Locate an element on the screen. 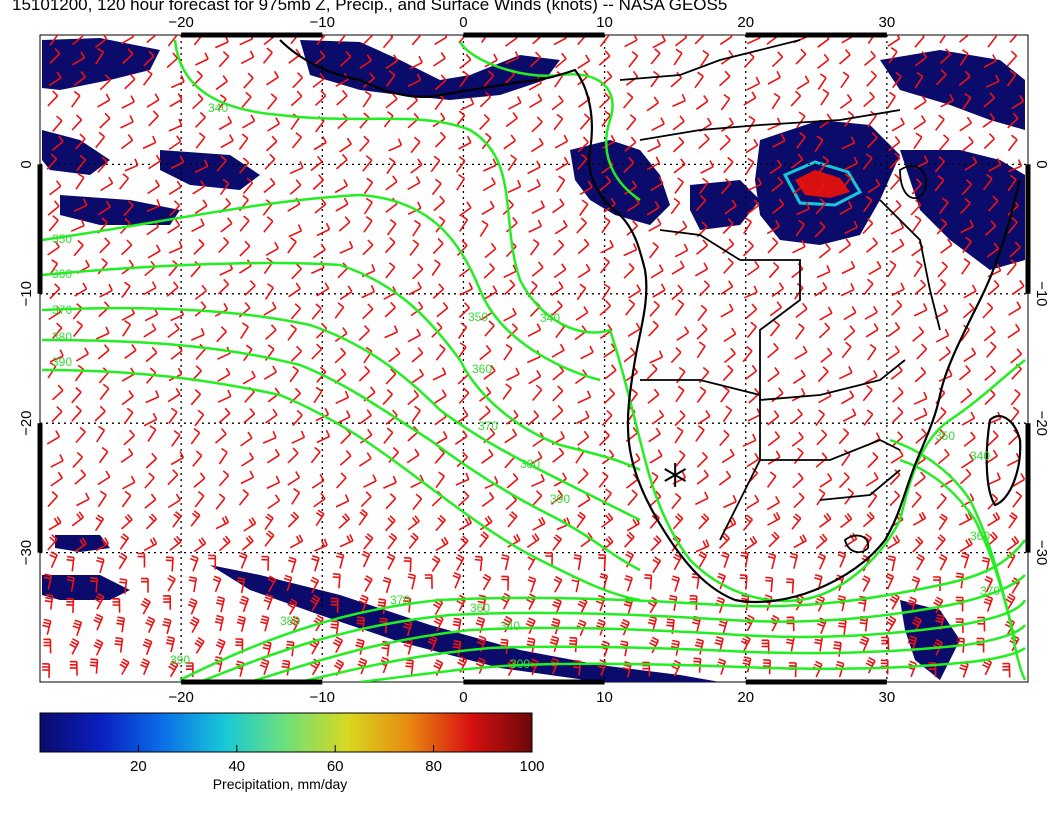  location-marker-icon is located at coordinates (675, 474).